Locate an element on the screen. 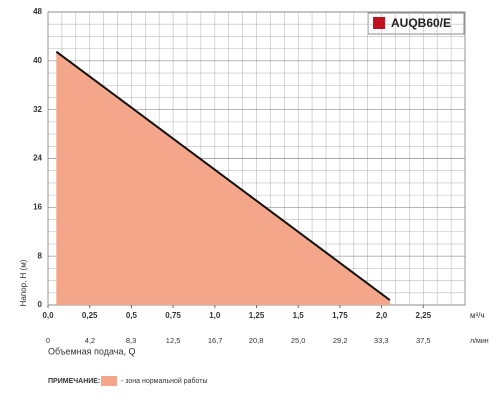 Image resolution: width=500 pixels, height=400 pixels. x-tick-label: 0,0 is located at coordinates (48, 315).